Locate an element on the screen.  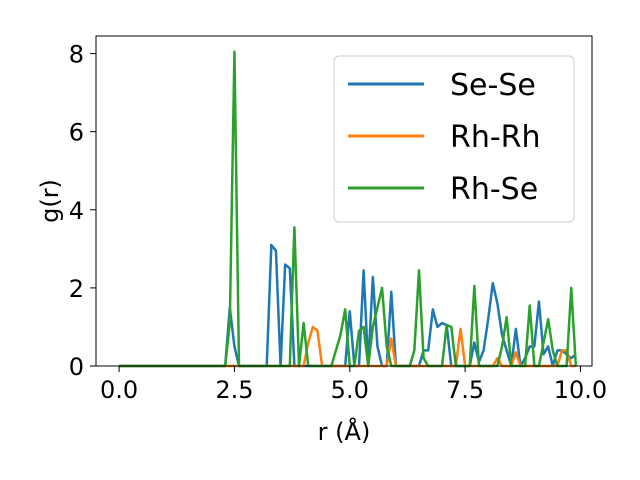
y-tick-label: 0 is located at coordinates (76, 367).